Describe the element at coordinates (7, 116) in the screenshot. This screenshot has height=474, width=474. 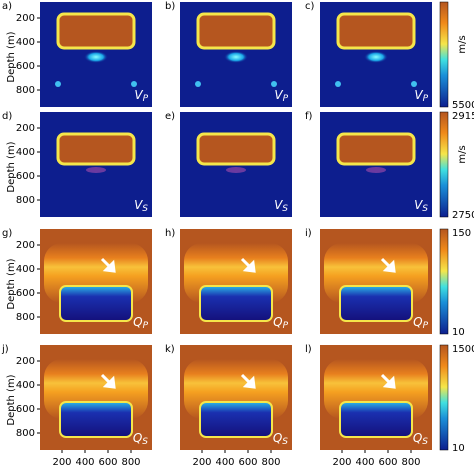
I see `panel-label: d)` at that location.